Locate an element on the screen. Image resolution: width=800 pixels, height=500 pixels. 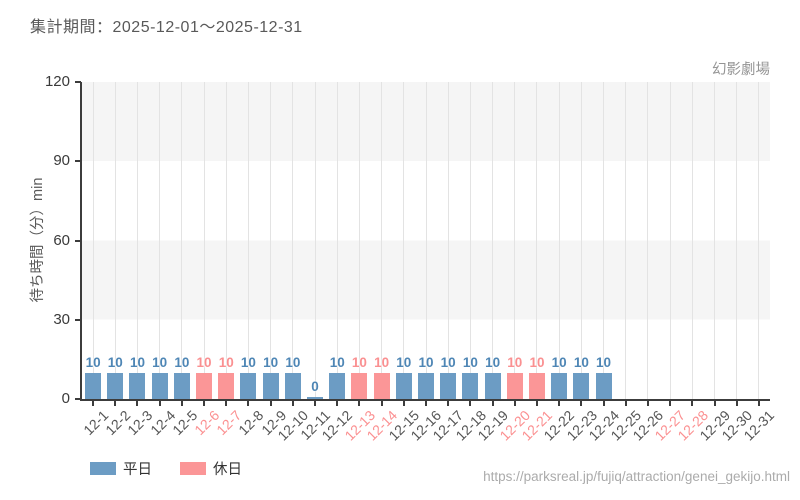
legend-item-holiday: 休日 is located at coordinates (211, 468).